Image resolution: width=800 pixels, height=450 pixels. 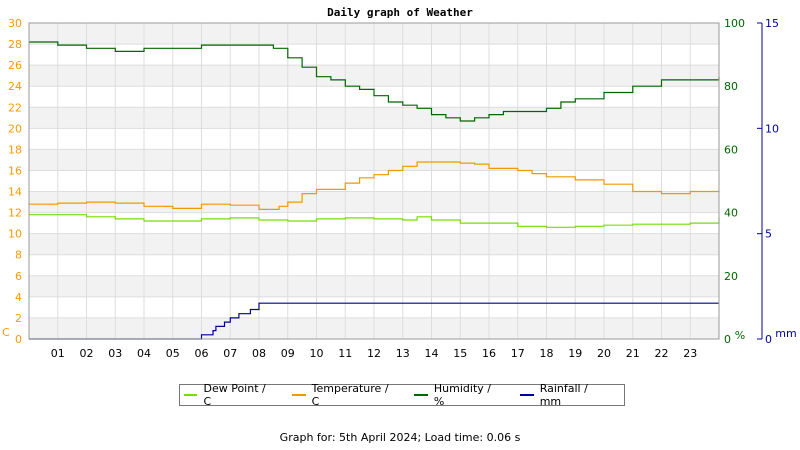 I want to click on x-tick-label: 18, so click(x=547, y=353).